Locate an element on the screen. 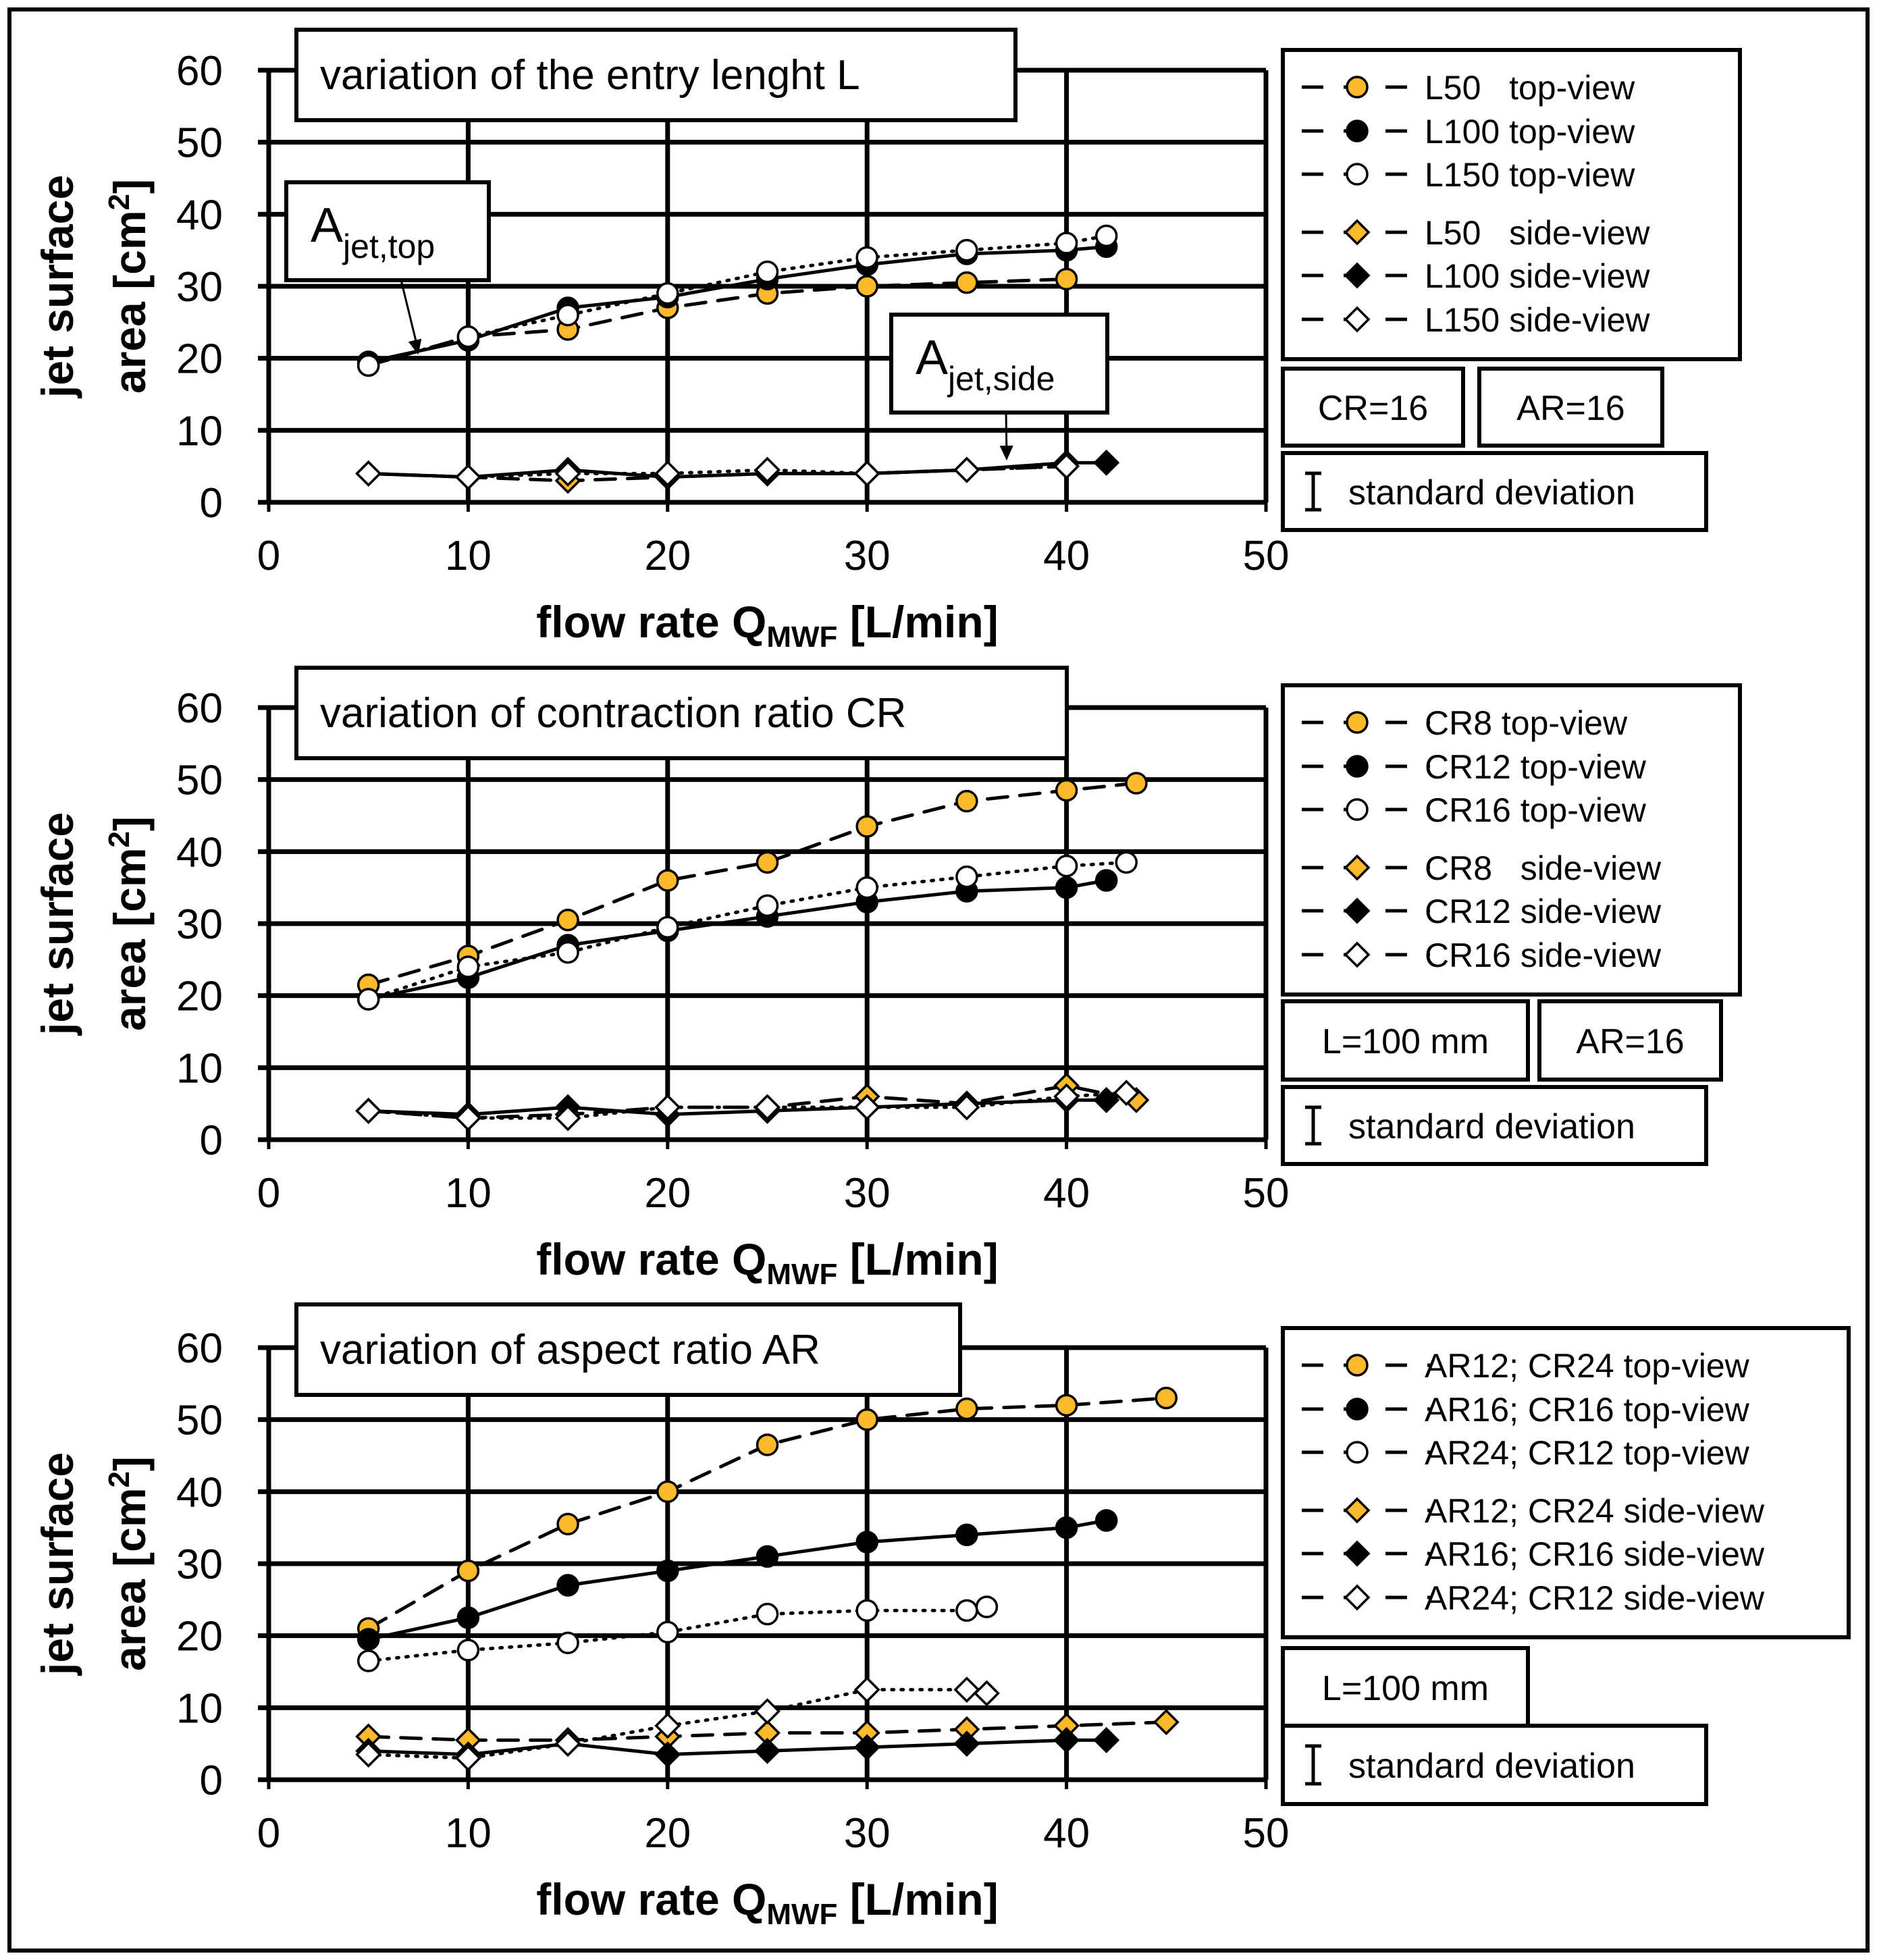 This screenshot has width=1877, height=1960. x-axis-title-unit: [L/min] is located at coordinates (917, 622).